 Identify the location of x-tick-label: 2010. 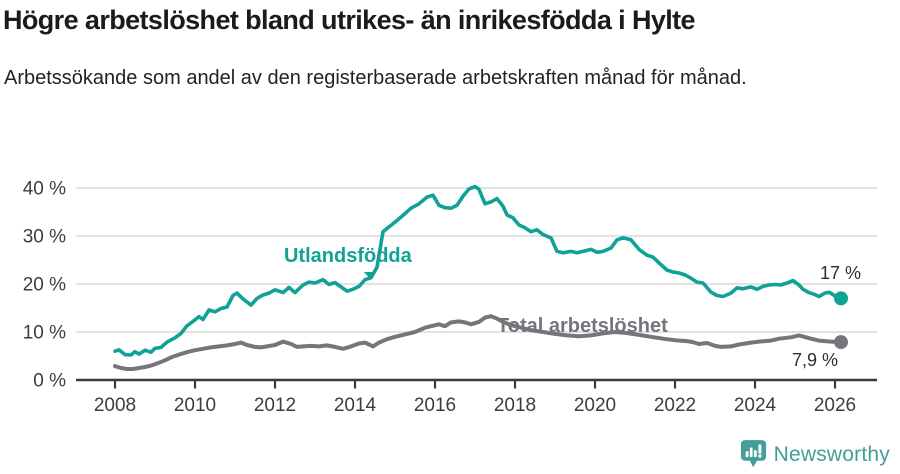
(195, 405).